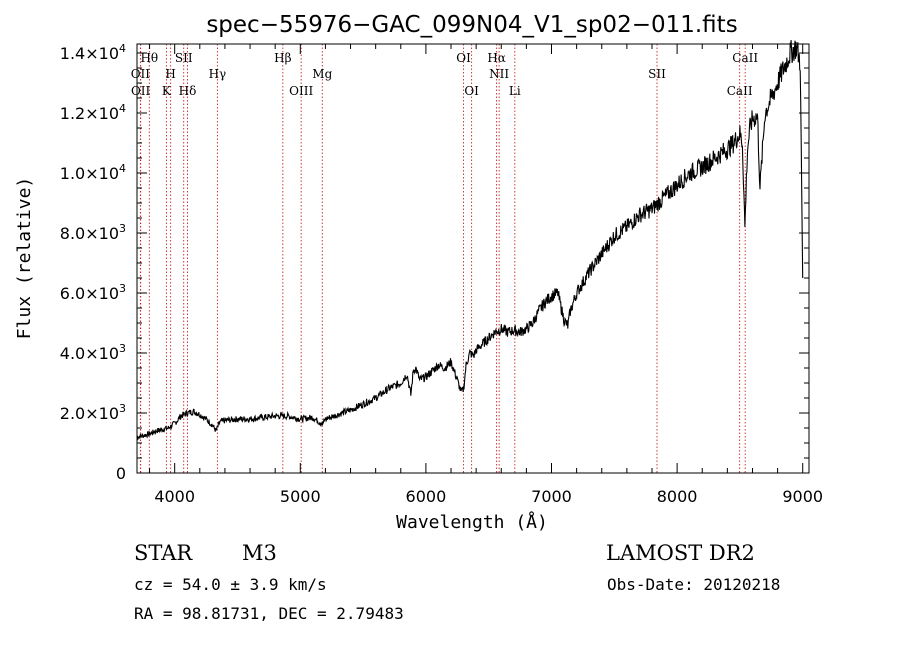 This screenshot has height=649, width=900. Describe the element at coordinates (426, 496) in the screenshot. I see `x-tick-label: 6000` at that location.